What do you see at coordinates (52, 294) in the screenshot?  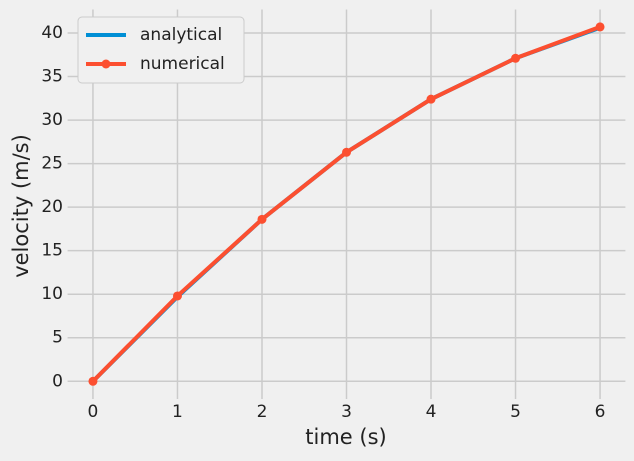 I see `y-tick-label: 10` at bounding box center [52, 294].